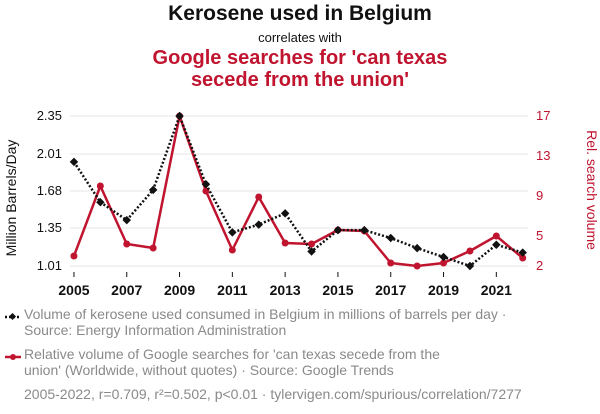  I want to click on left-tick-label: 1.68, so click(49, 190).